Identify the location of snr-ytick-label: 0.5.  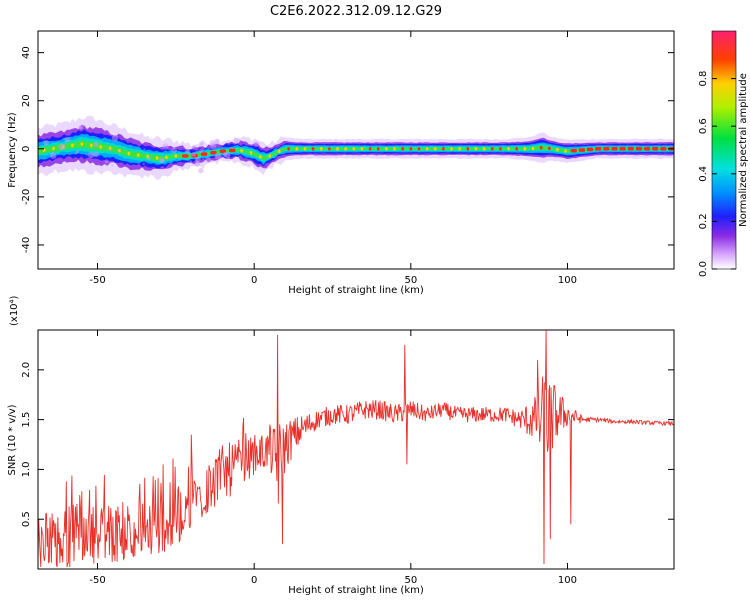
(26, 519).